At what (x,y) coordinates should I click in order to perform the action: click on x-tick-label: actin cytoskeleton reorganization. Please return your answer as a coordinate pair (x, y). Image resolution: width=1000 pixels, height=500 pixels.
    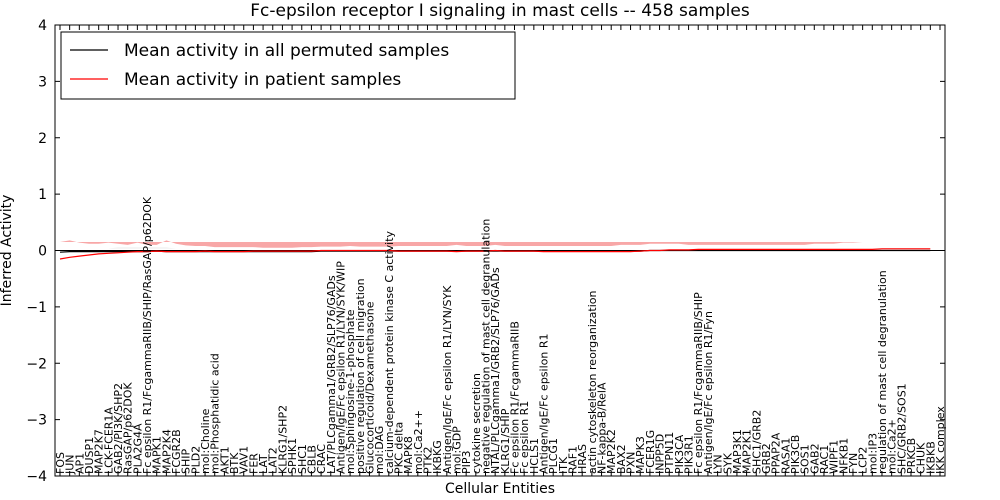
    Looking at the image, I should click on (592, 382).